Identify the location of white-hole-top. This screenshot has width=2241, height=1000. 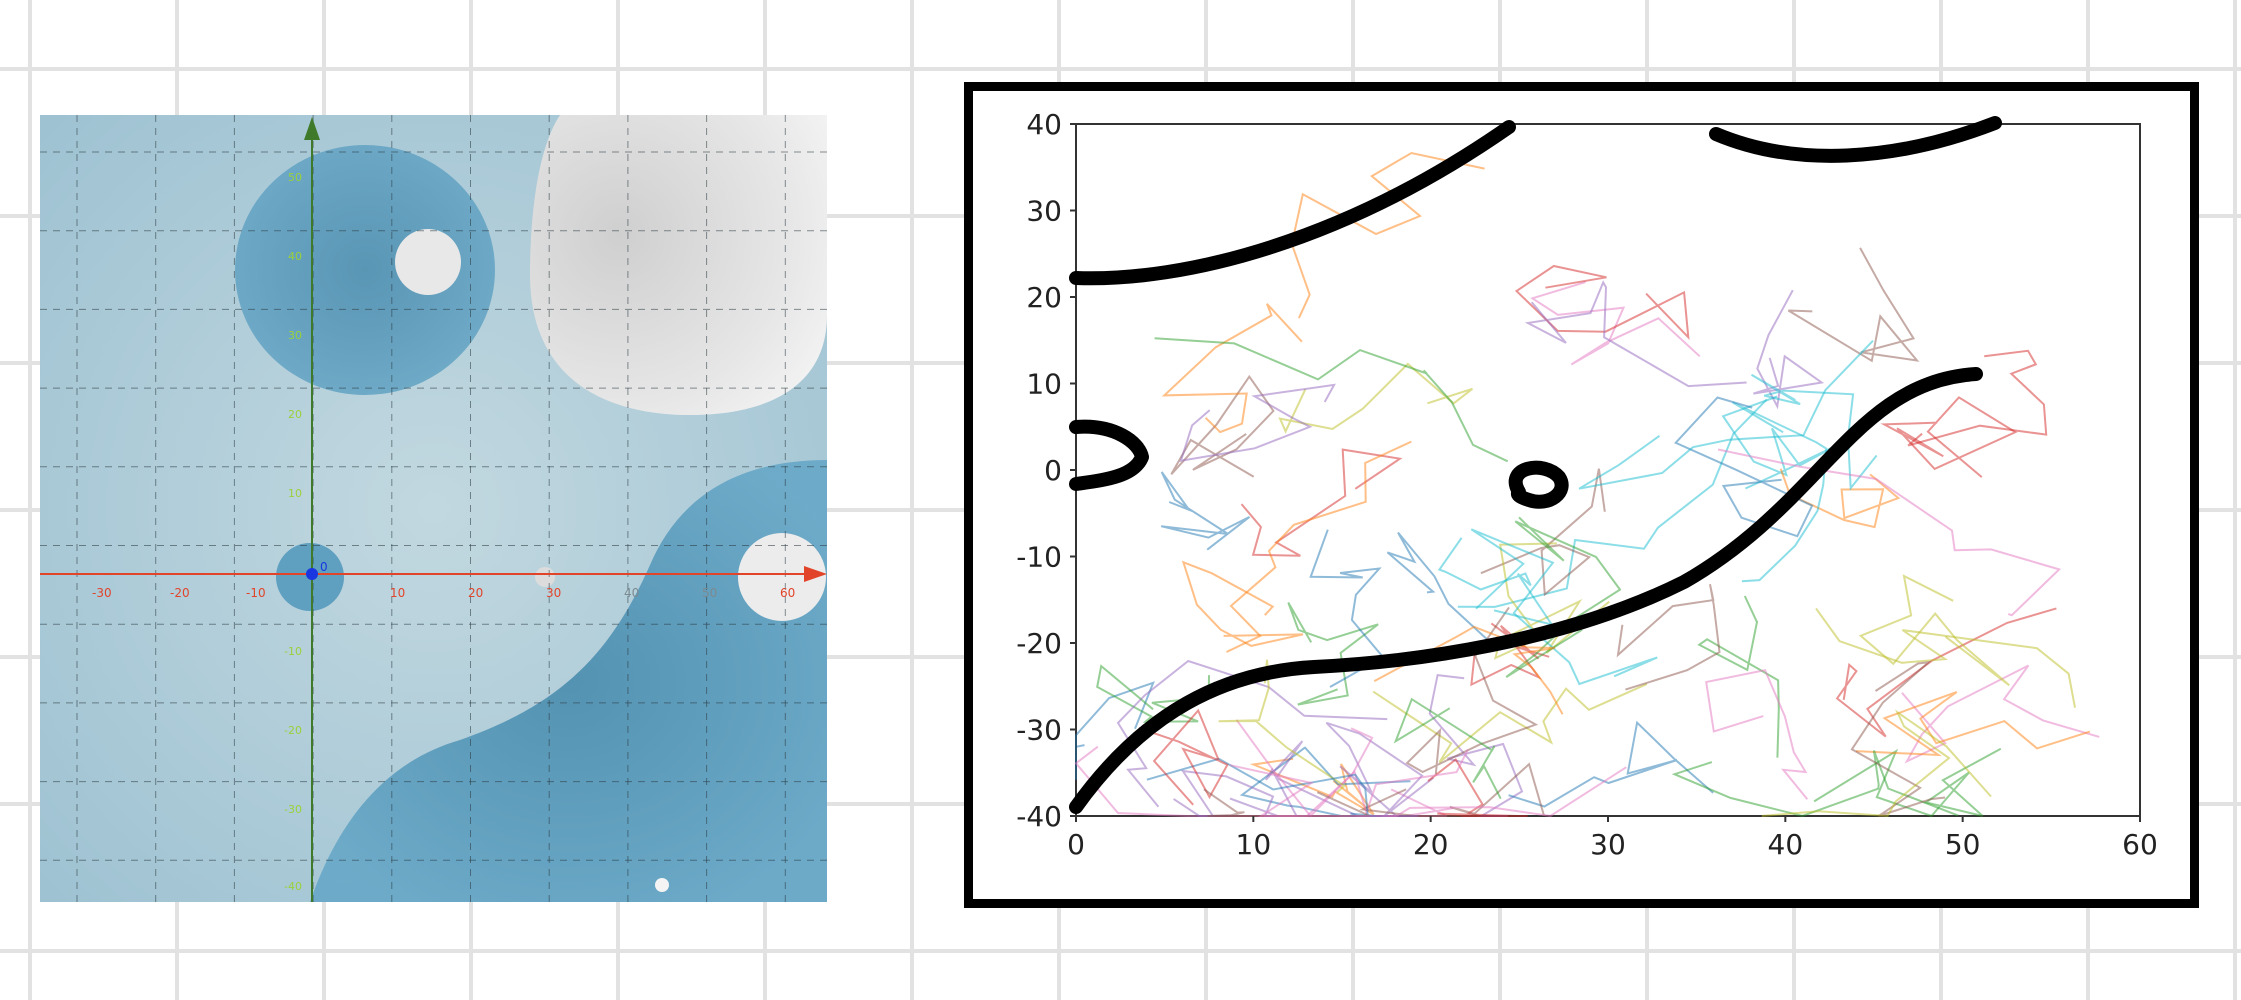
(428, 262).